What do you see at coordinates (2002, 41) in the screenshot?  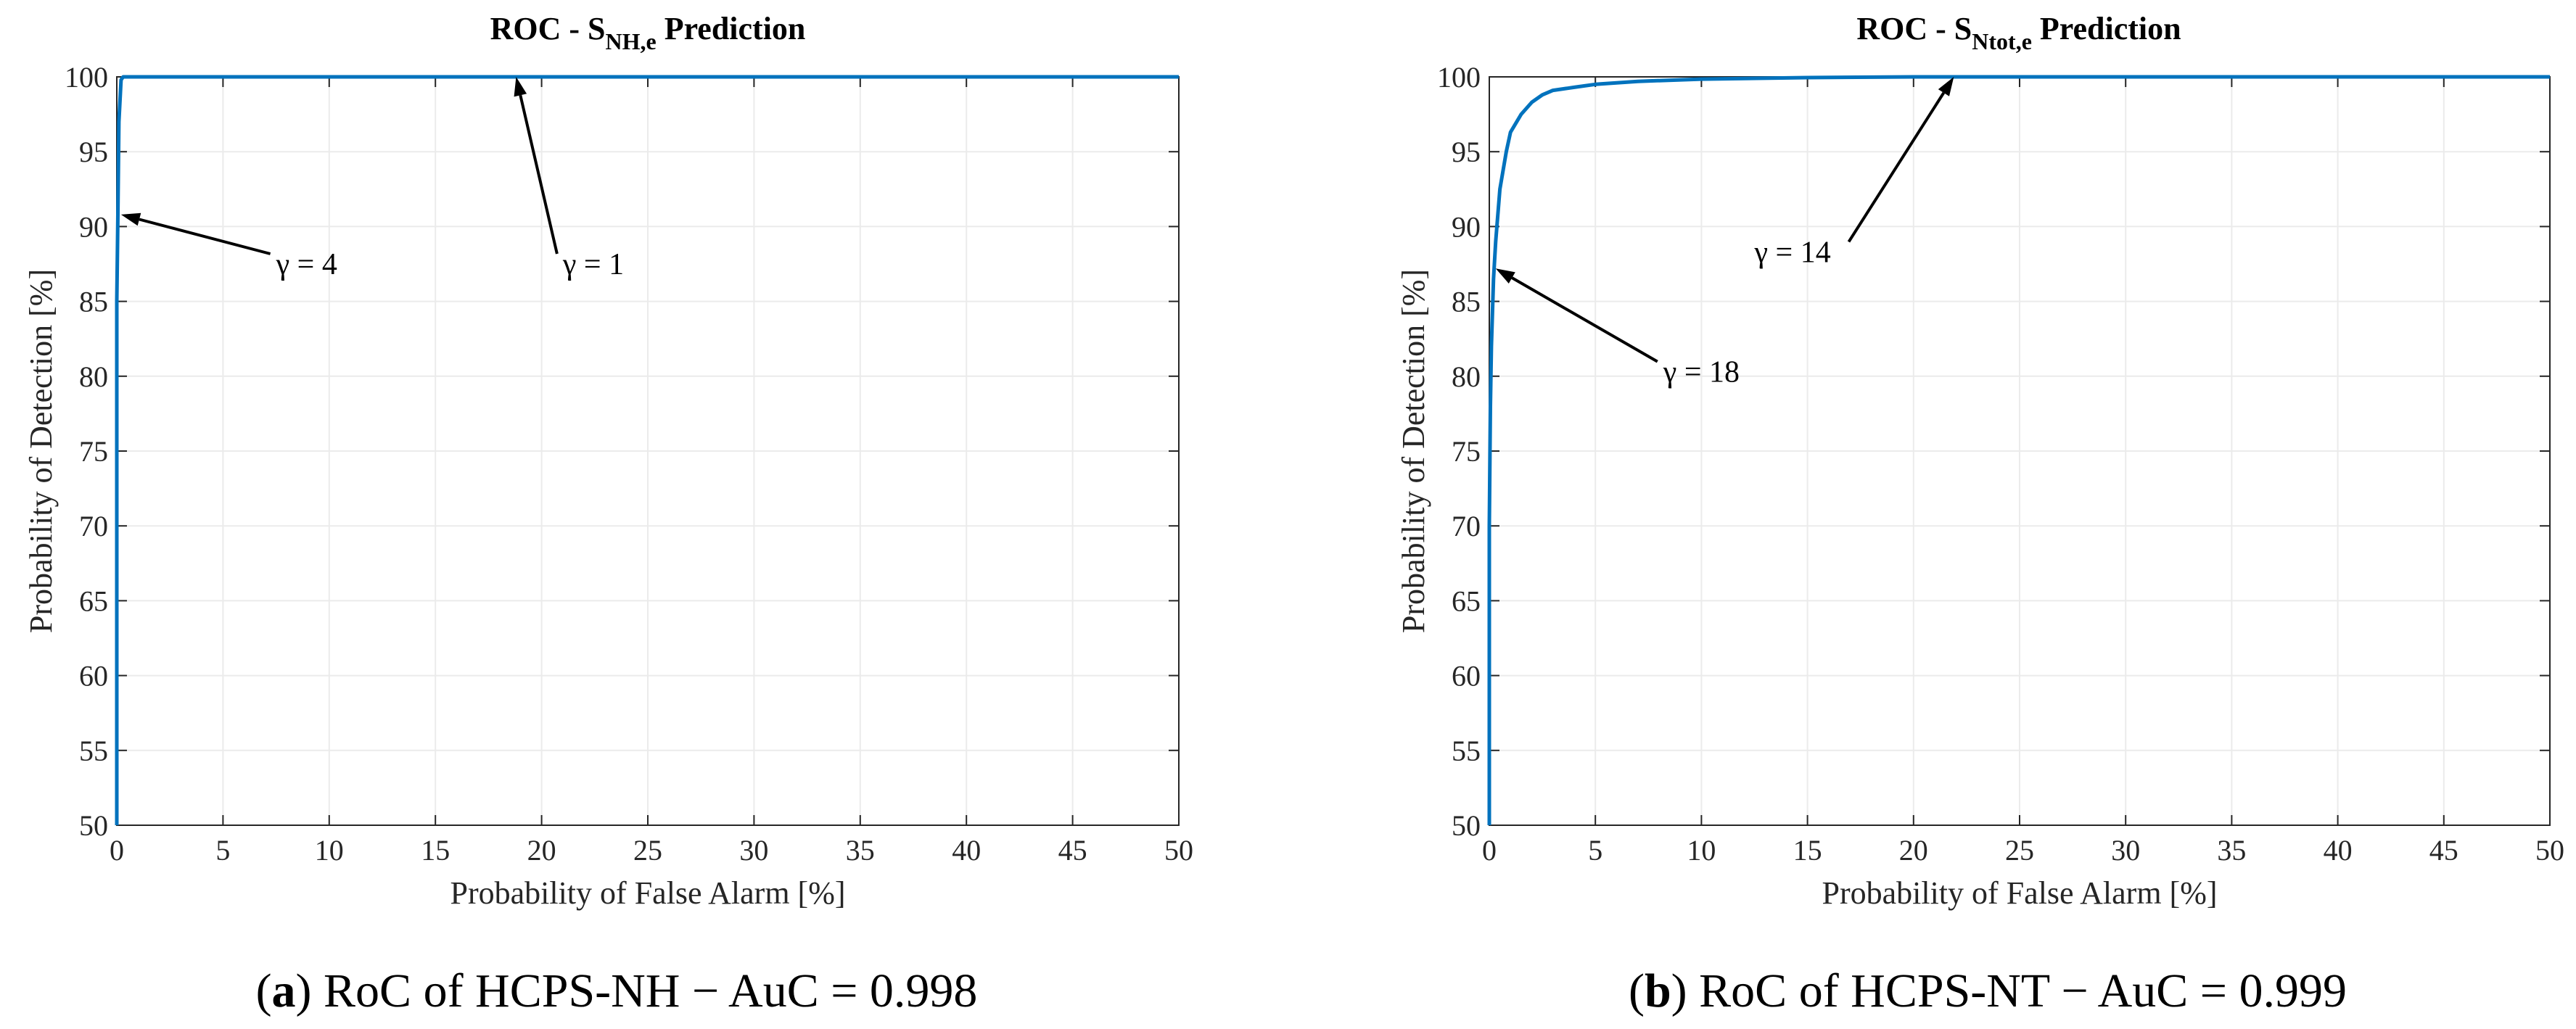 I see `chart-title-subscript: Ntot,e` at bounding box center [2002, 41].